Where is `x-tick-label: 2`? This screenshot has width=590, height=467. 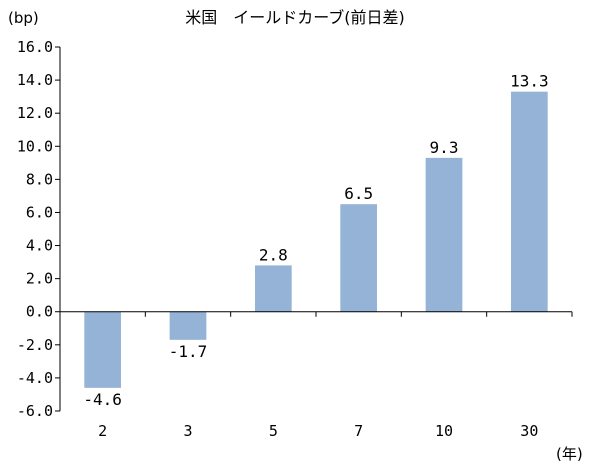 x-tick-label: 2 is located at coordinates (102, 431).